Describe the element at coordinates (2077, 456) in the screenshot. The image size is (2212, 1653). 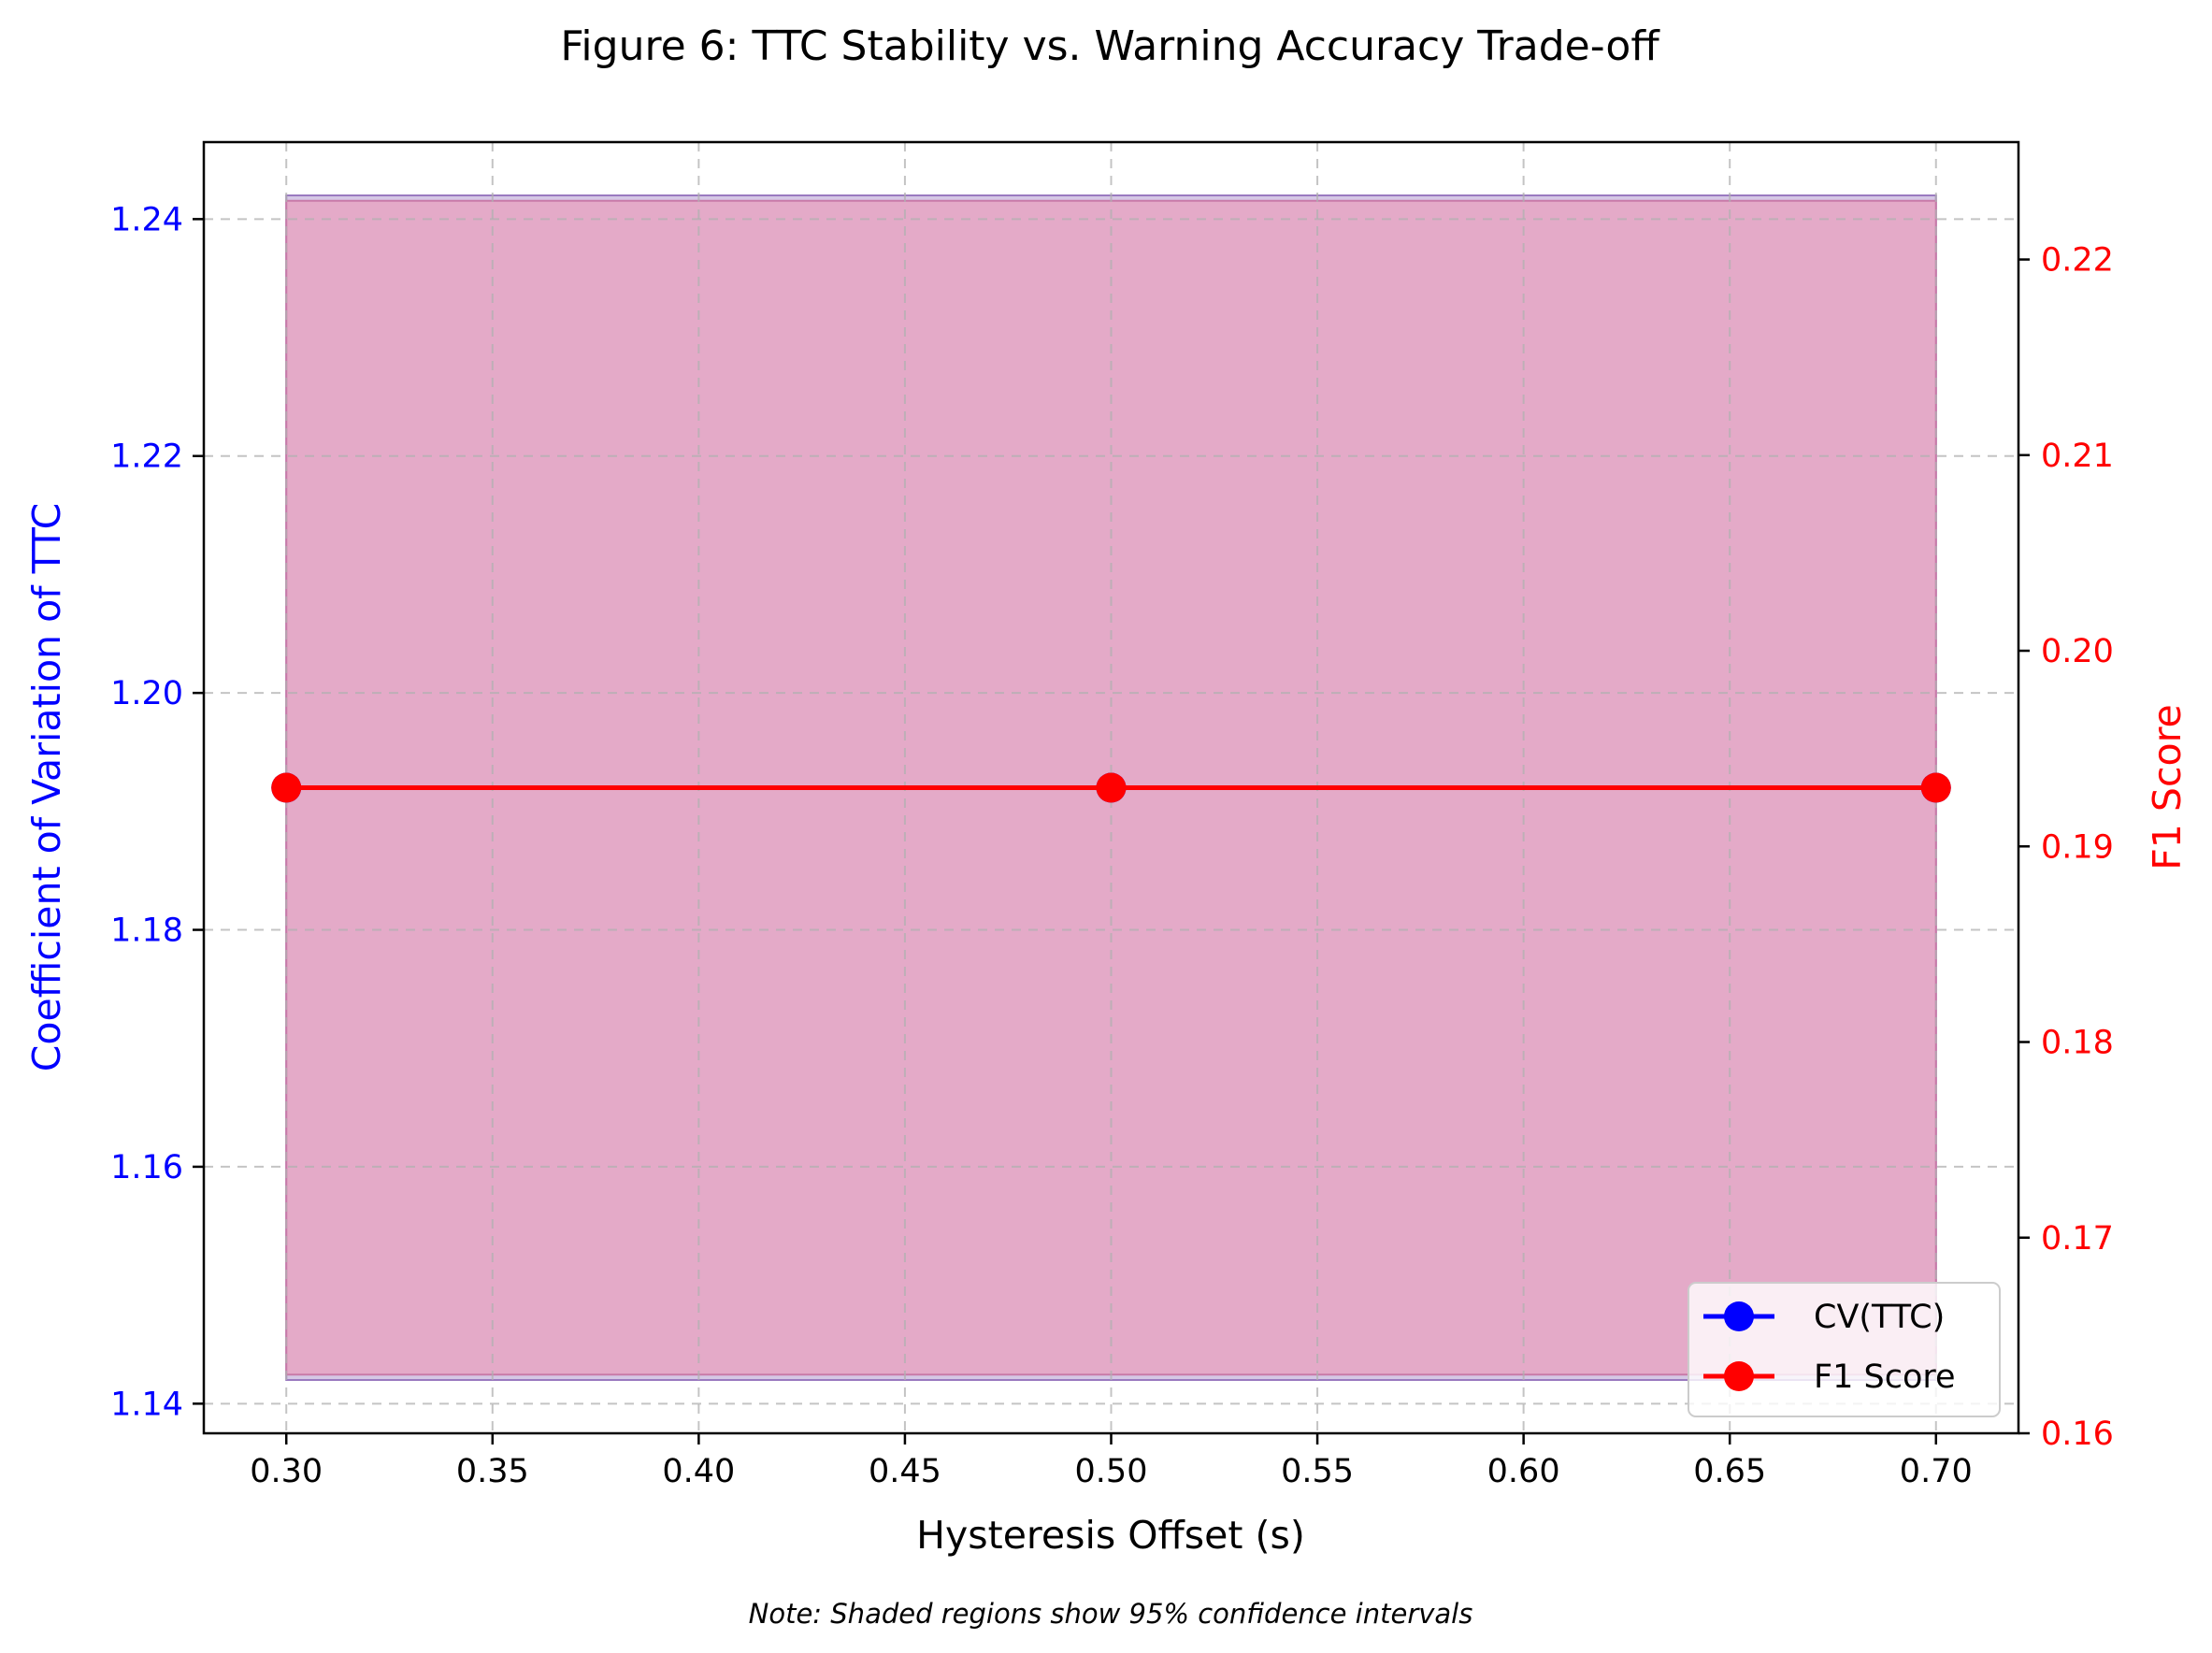
I see `y-right-tick-label: 0.21` at that location.